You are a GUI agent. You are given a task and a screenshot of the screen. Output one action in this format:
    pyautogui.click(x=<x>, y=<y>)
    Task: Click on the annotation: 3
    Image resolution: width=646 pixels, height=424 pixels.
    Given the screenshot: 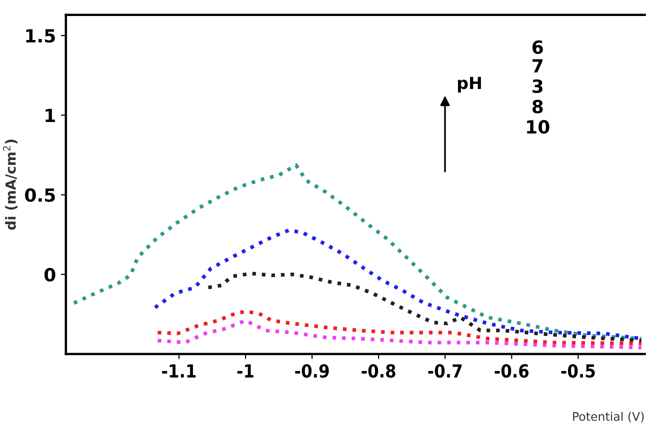 What is the action you would take?
    pyautogui.click(x=537, y=86)
    